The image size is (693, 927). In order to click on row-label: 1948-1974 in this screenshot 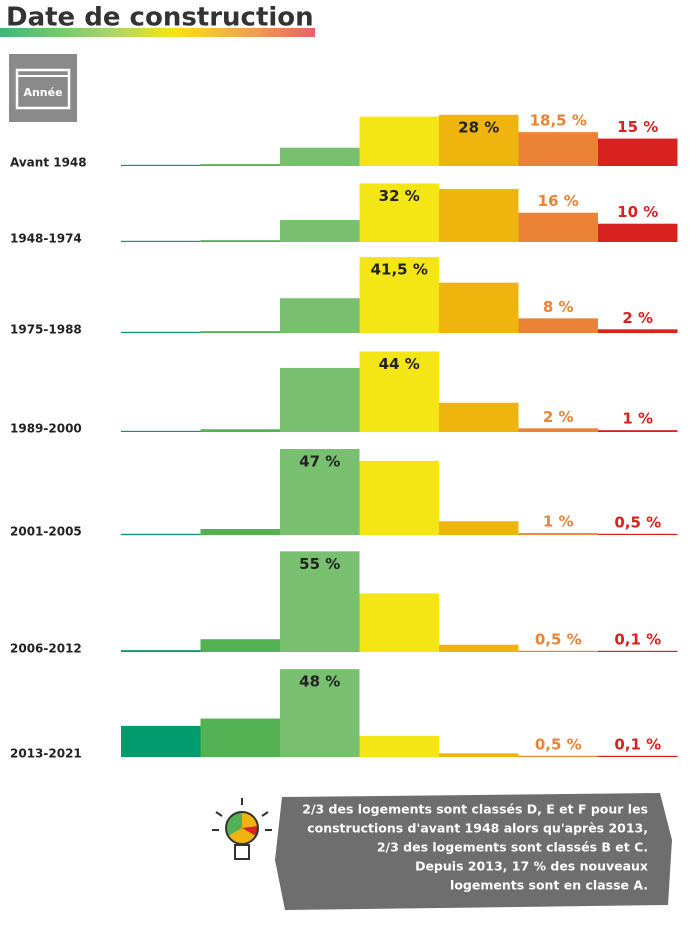, I will do `click(46, 239)`.